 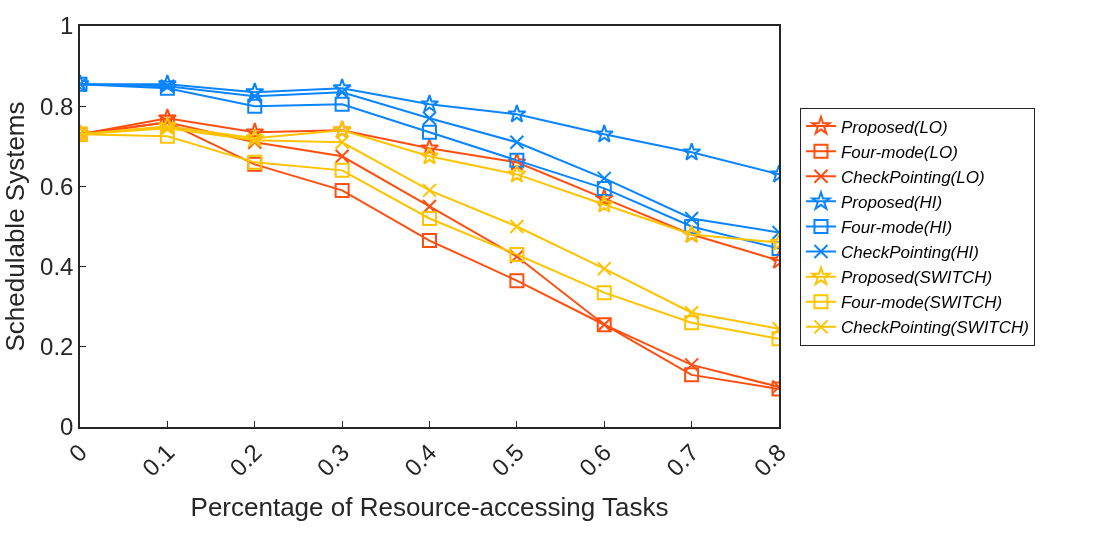 I want to click on x-tick-label: 0.3, so click(x=333, y=460).